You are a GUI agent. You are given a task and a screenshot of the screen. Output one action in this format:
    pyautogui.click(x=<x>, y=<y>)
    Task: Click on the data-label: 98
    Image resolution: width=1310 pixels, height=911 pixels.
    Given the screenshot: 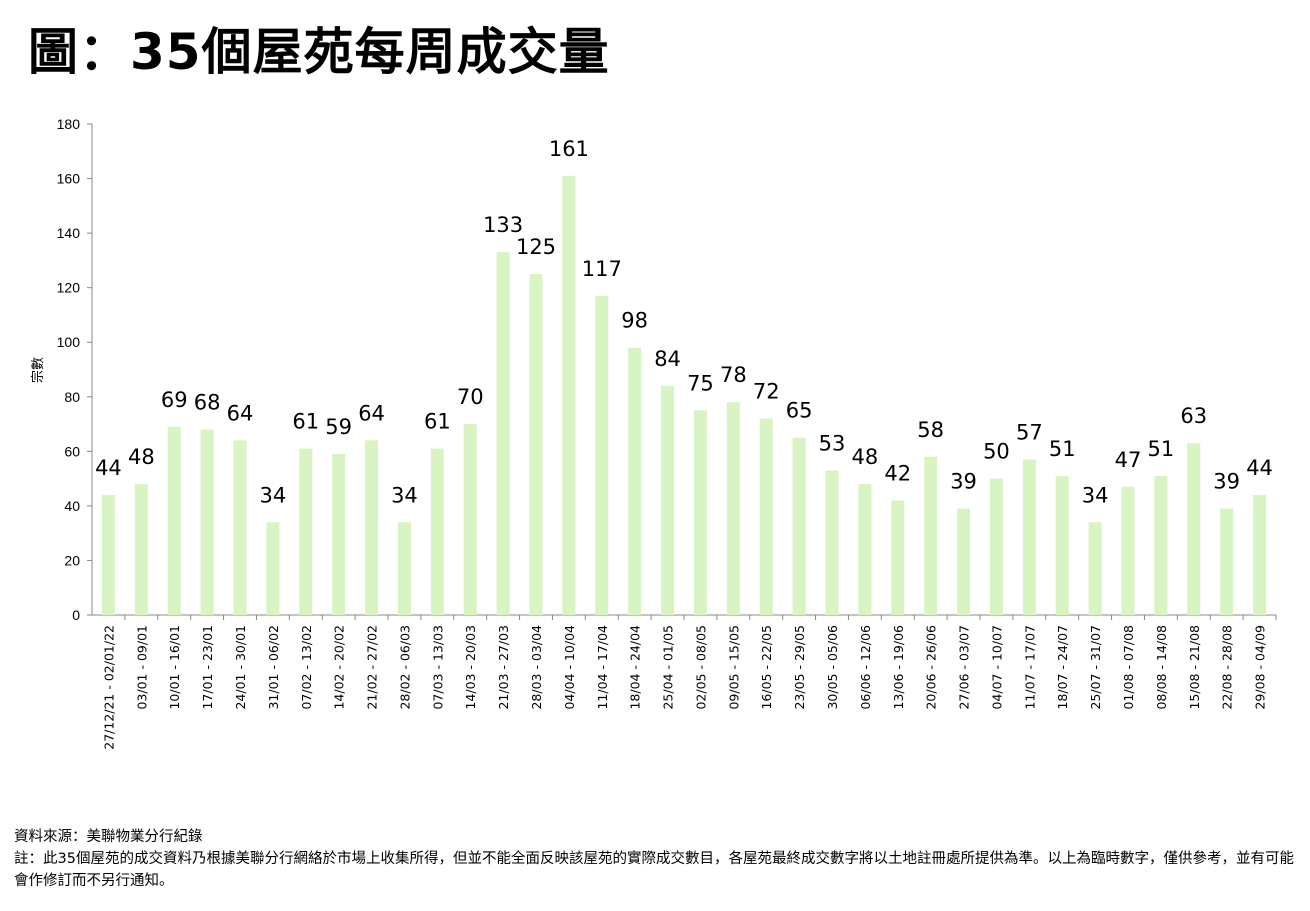 What is the action you would take?
    pyautogui.click(x=634, y=321)
    